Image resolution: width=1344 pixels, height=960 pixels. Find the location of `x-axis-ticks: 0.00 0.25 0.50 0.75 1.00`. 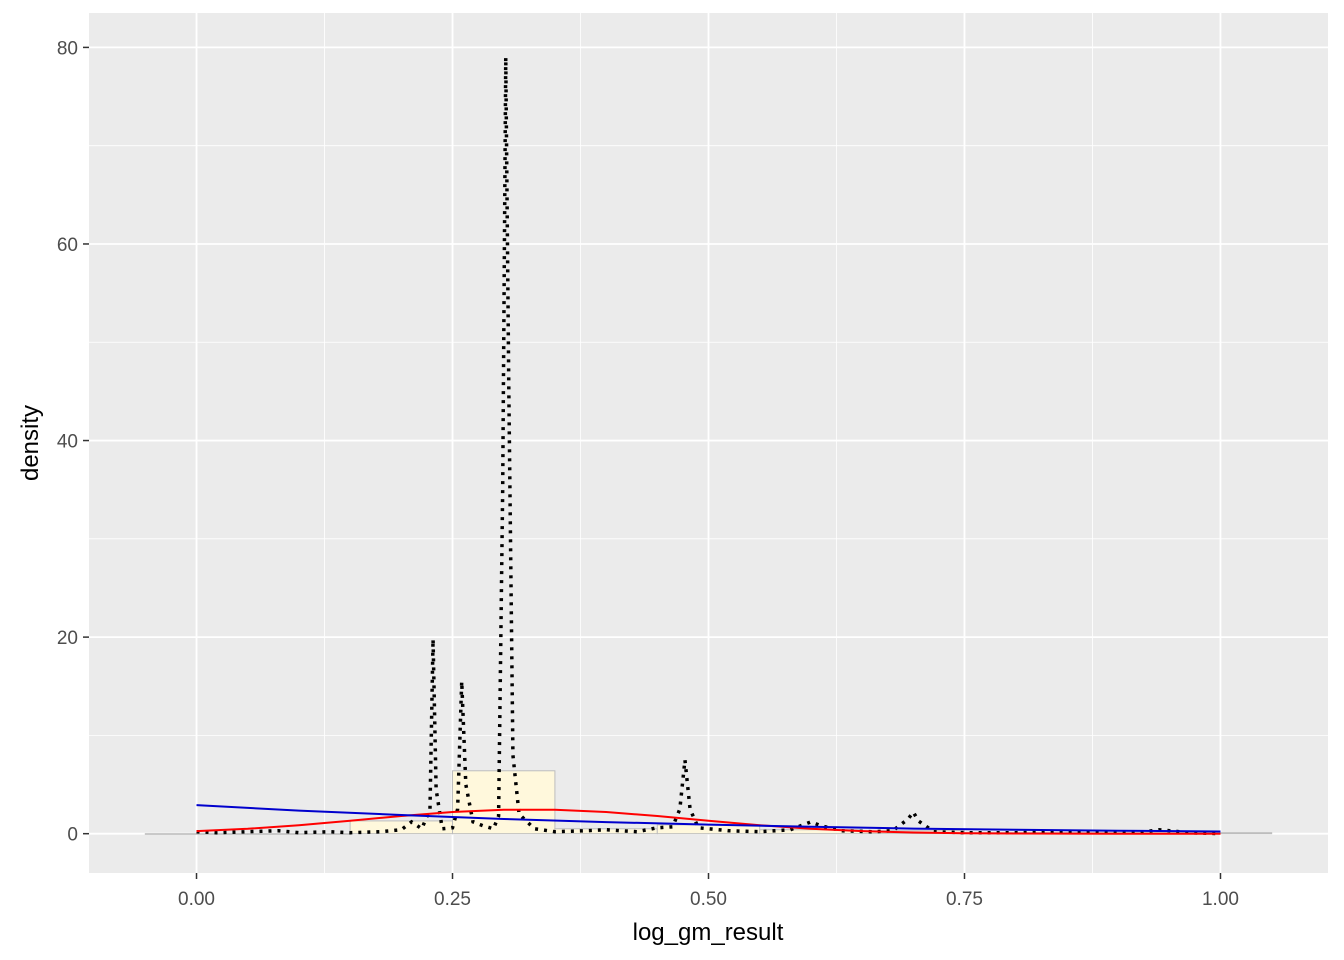

x-axis-ticks: 0.00 0.25 0.50 0.75 1.00 is located at coordinates (708, 891).